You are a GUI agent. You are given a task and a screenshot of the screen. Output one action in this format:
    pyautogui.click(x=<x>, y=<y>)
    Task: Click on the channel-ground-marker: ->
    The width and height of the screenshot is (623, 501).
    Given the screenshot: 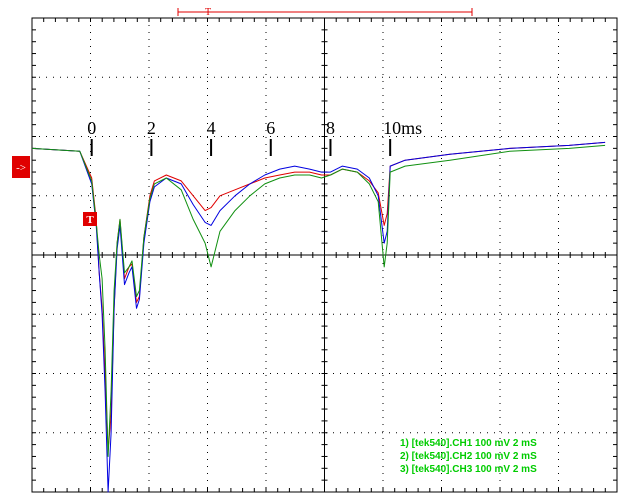 What is the action you would take?
    pyautogui.click(x=21, y=167)
    